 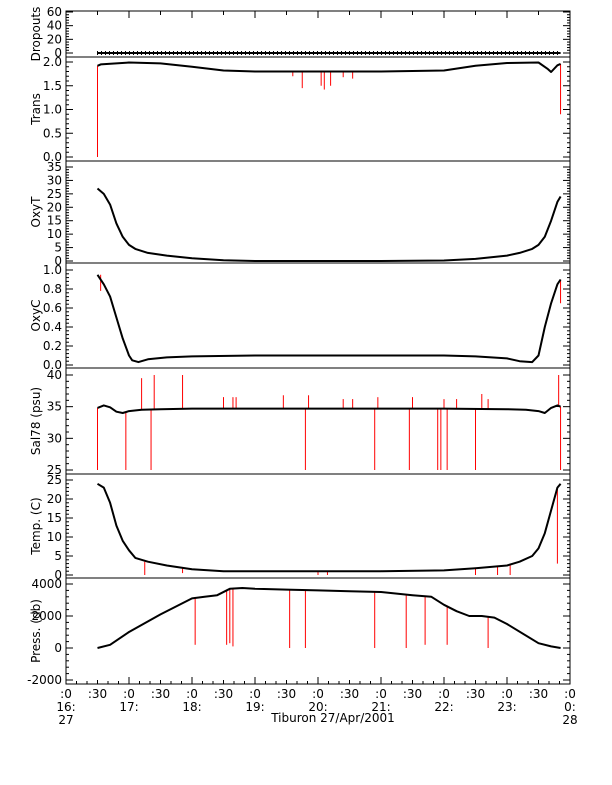 What do you see at coordinates (52, 133) in the screenshot?
I see `y-tick-label: 0.5` at bounding box center [52, 133].